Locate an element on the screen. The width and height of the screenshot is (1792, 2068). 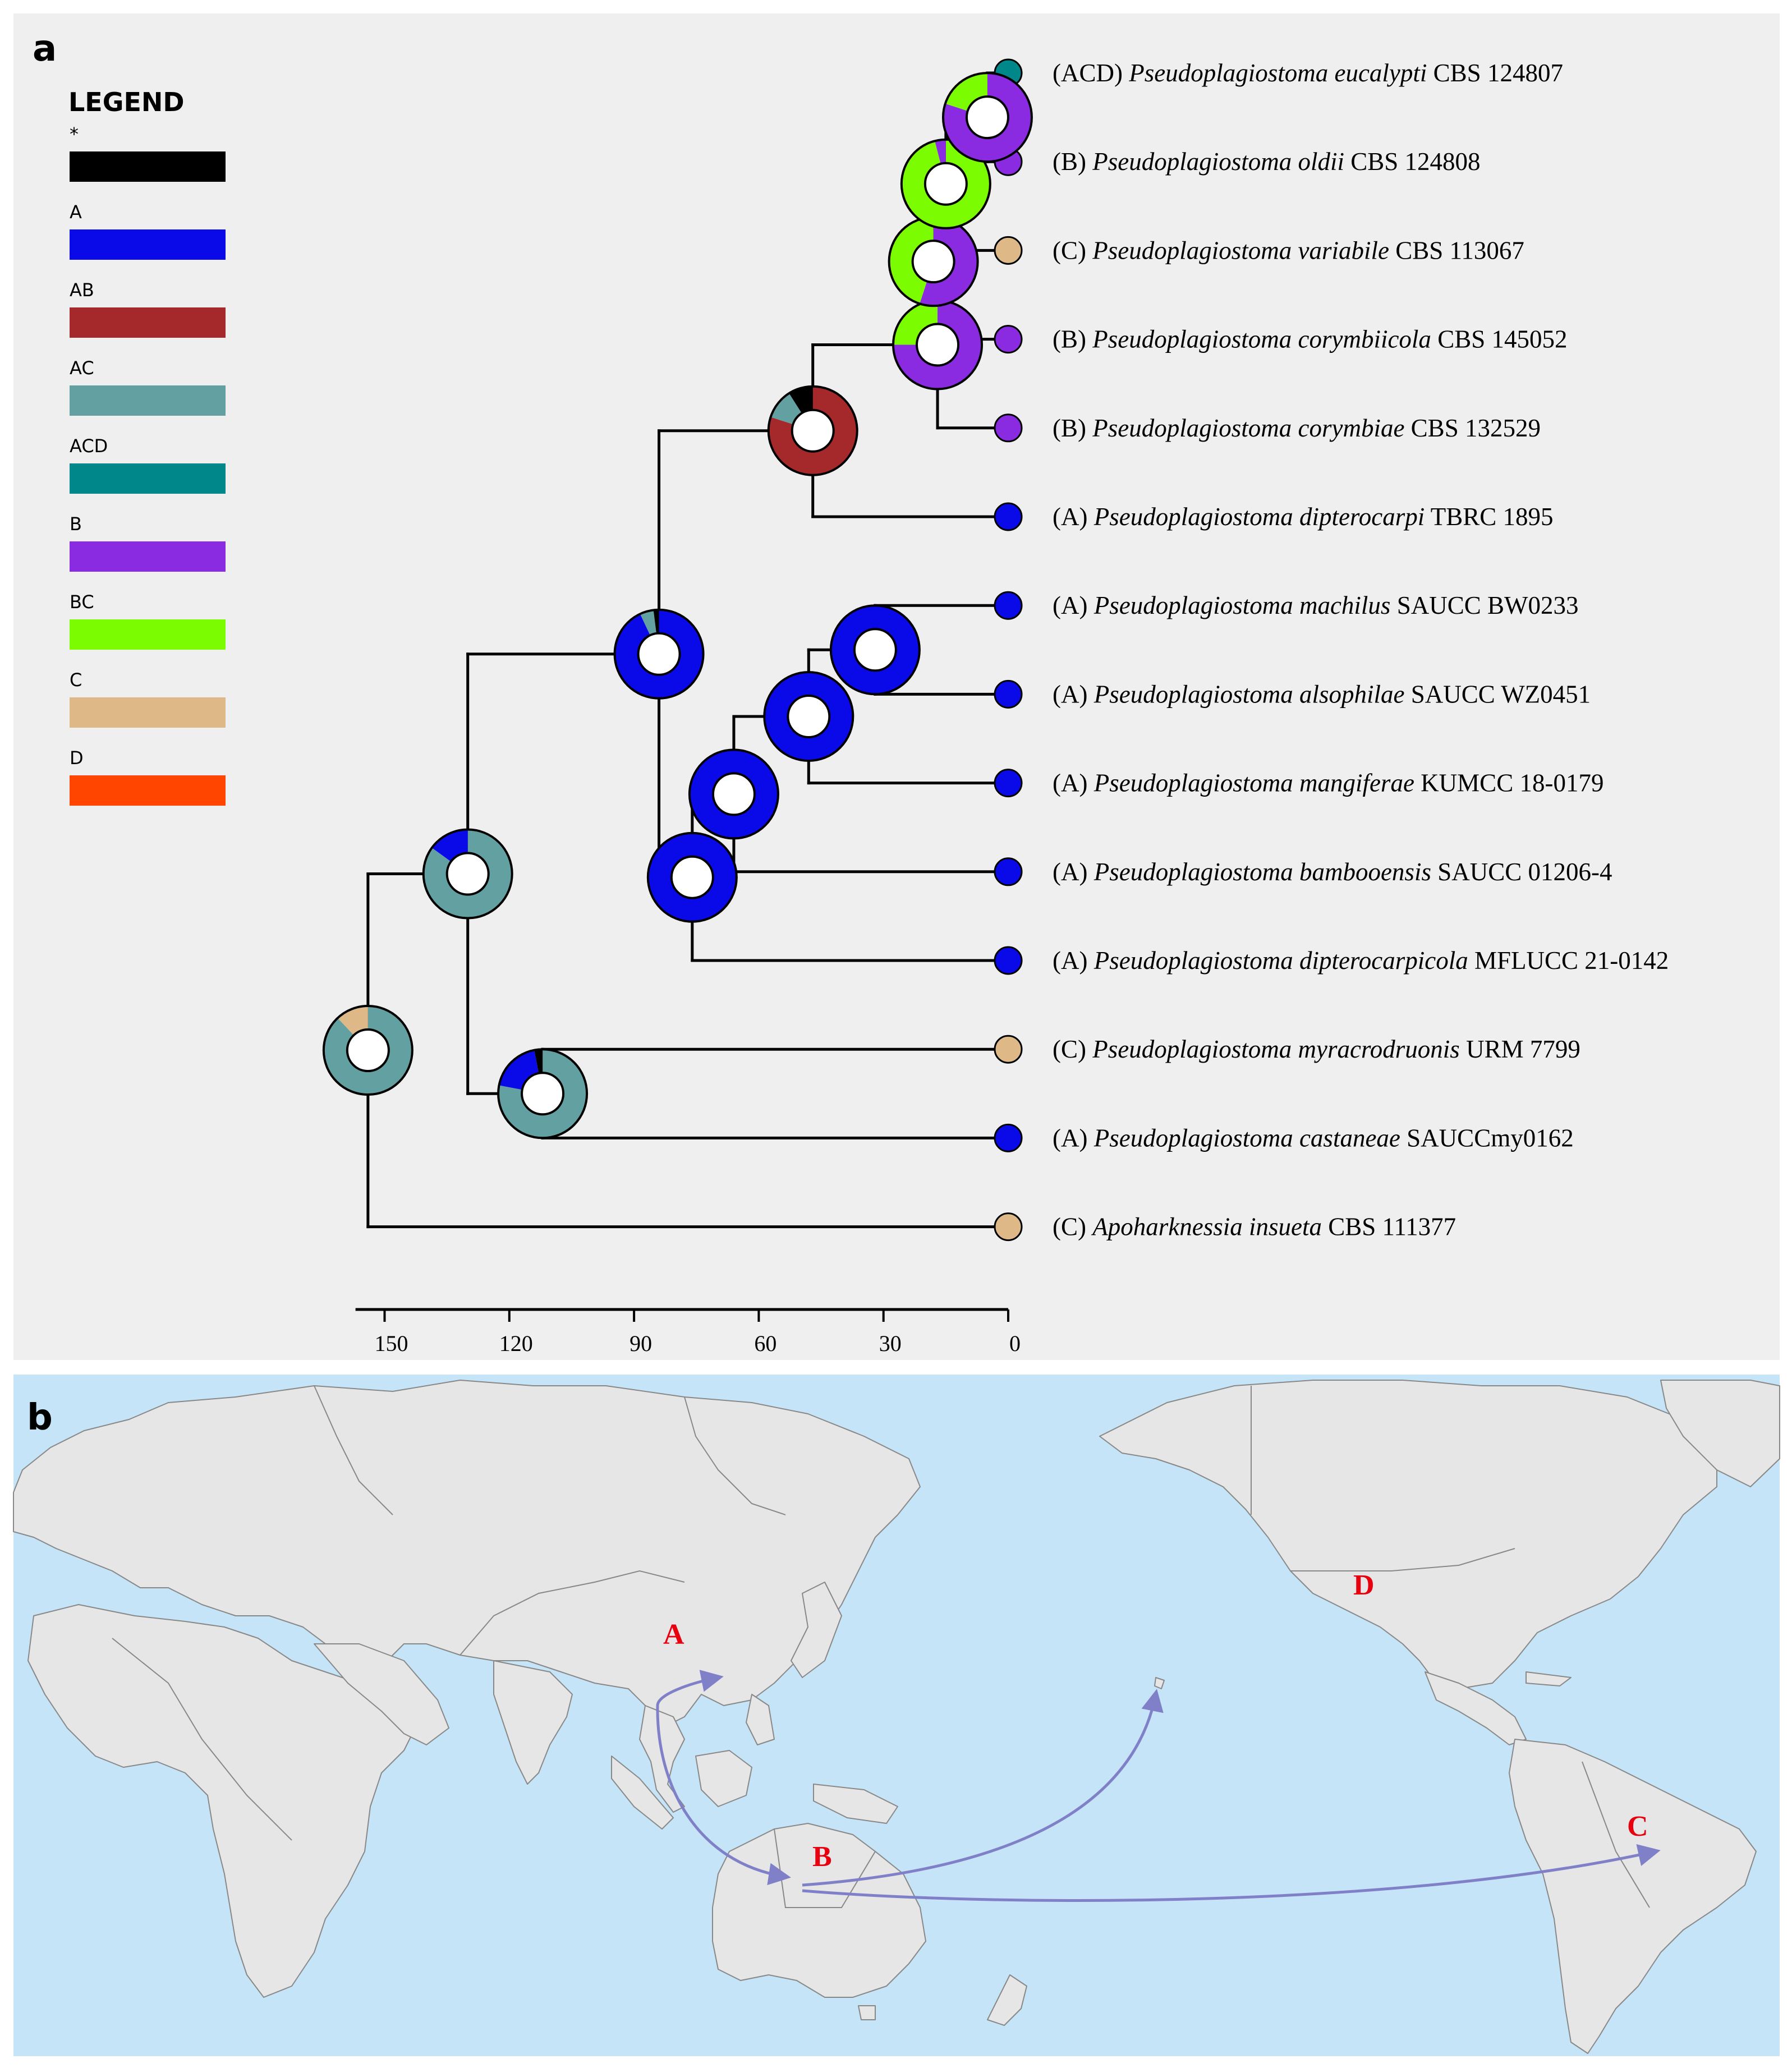
land-eurasia is located at coordinates (467, 1554).